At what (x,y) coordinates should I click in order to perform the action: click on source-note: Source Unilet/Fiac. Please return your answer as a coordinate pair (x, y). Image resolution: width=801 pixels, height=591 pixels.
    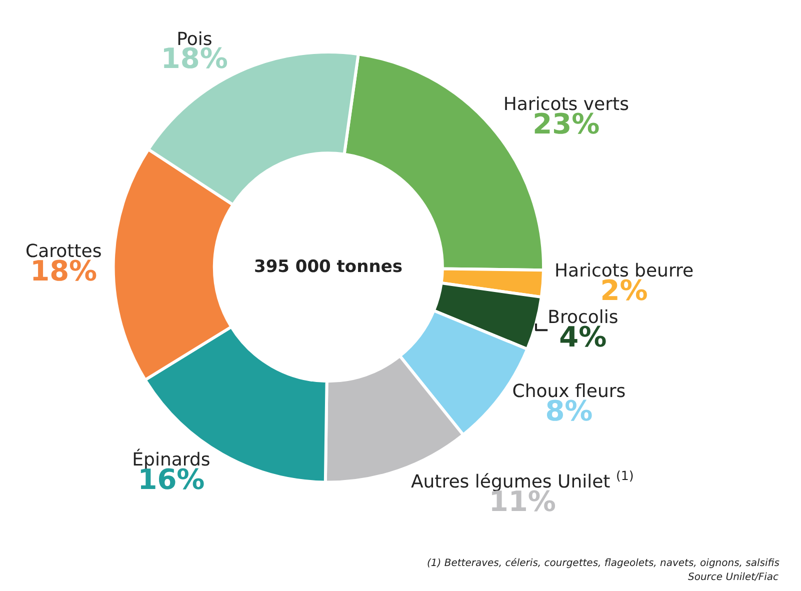
    Looking at the image, I should click on (734, 577).